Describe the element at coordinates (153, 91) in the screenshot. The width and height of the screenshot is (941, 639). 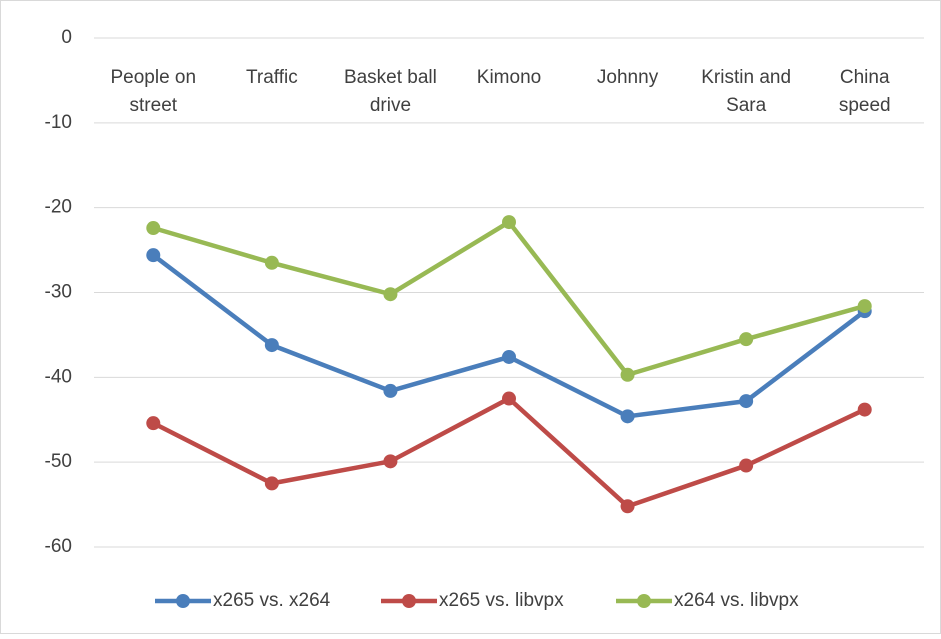
I see `x-tick-label: People on street` at that location.